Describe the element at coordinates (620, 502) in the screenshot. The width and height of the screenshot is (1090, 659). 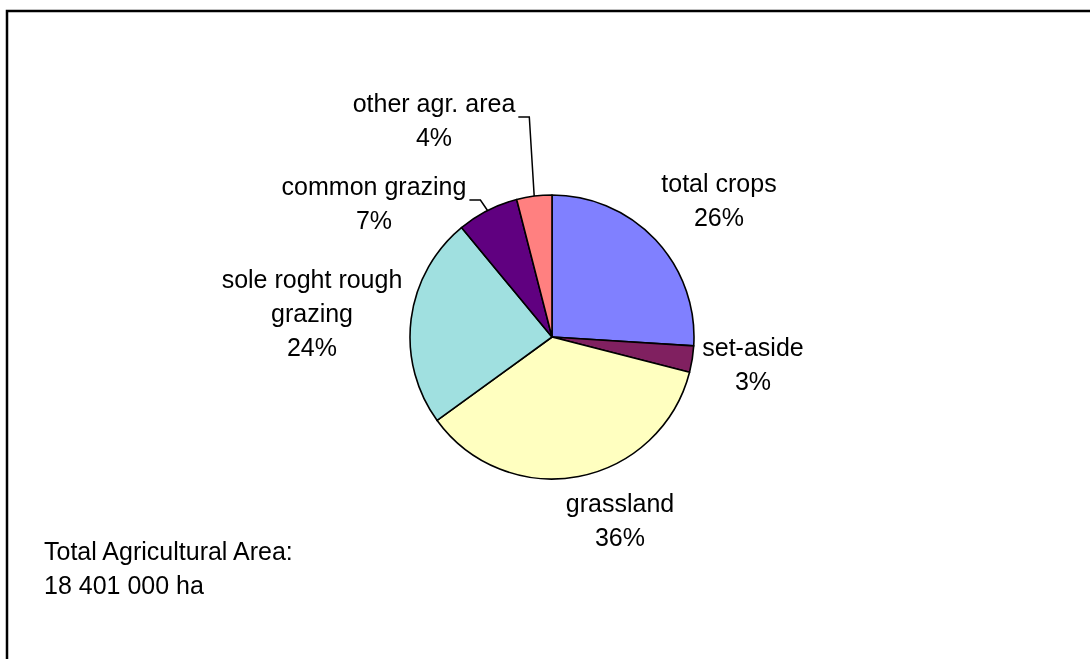
I see `slice-label: grassland` at that location.